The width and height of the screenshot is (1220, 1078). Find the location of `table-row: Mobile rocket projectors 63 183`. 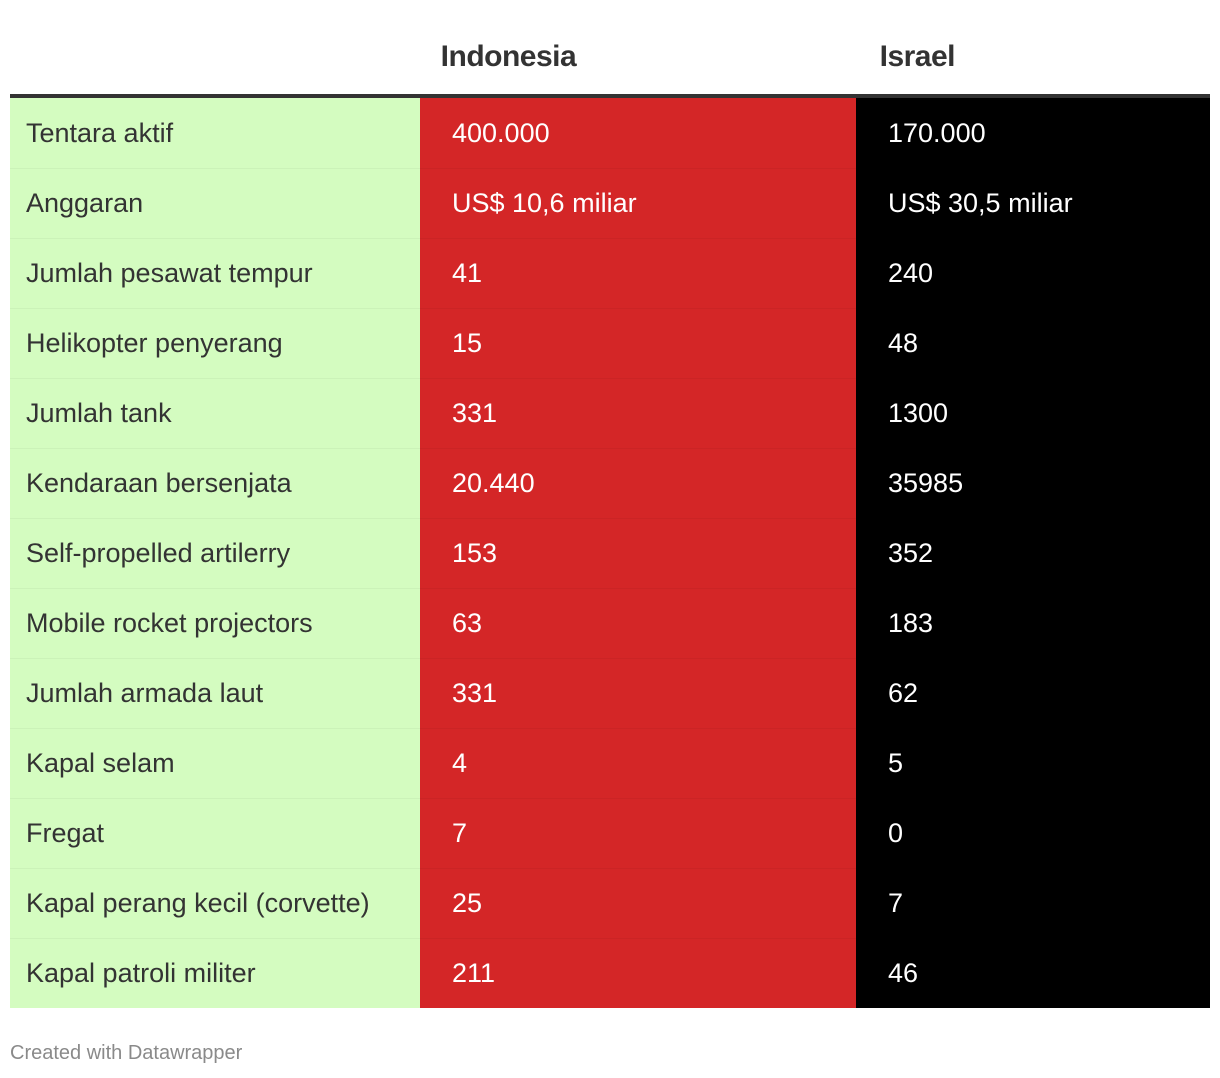

table-row: Mobile rocket projectors 63 183 is located at coordinates (610, 623).